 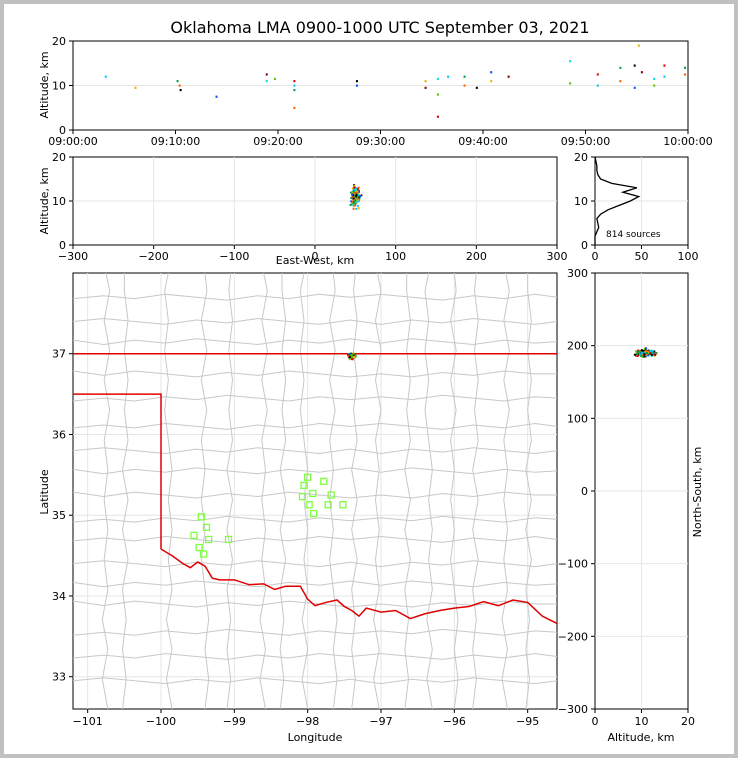 I want to click on ns-sources, so click(x=645, y=353).